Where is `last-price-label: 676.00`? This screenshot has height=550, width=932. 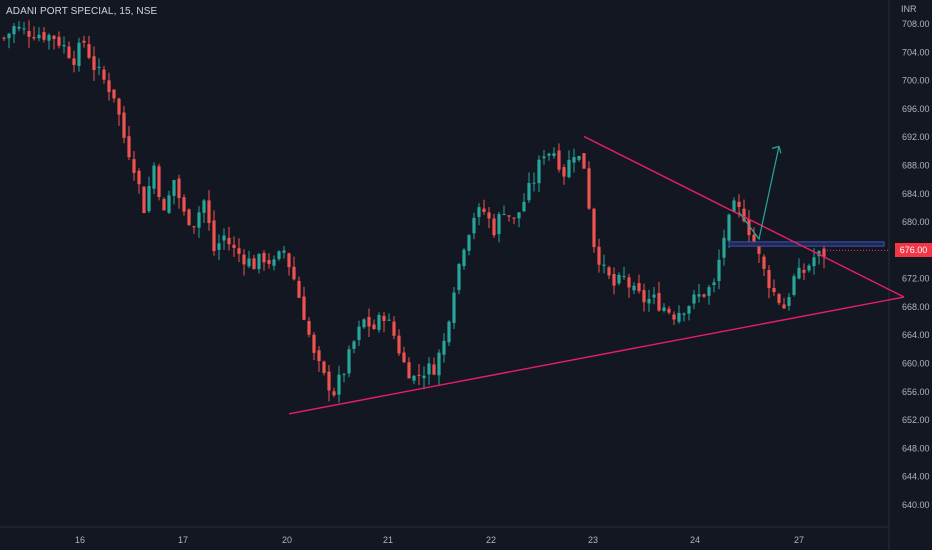
last-price-label: 676.00 is located at coordinates (913, 250).